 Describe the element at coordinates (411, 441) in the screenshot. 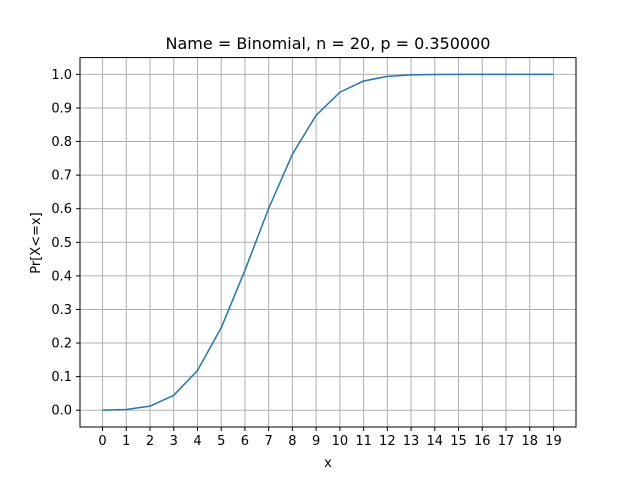

I see `x-tick-label: 13` at that location.